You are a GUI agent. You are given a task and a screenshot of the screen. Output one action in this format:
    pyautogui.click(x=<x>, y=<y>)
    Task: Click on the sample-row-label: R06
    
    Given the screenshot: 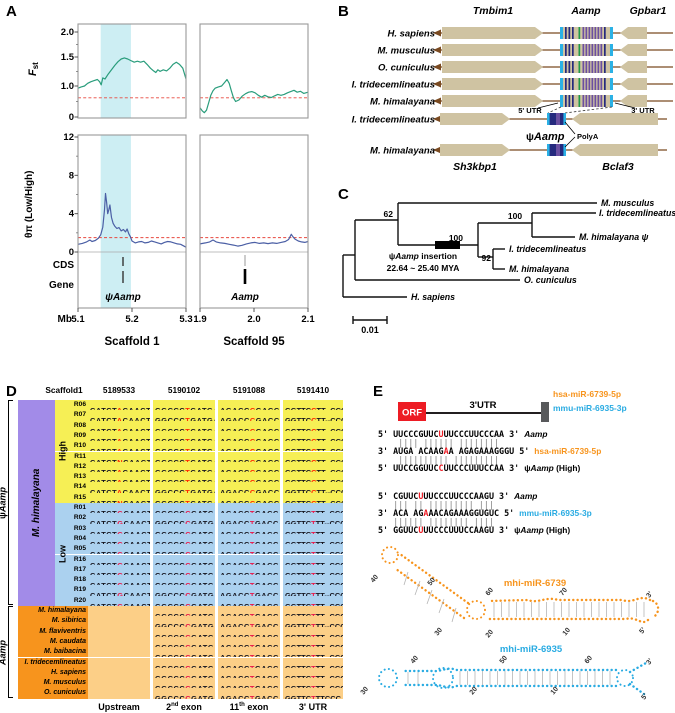 What is the action you would take?
    pyautogui.click(x=72, y=405)
    